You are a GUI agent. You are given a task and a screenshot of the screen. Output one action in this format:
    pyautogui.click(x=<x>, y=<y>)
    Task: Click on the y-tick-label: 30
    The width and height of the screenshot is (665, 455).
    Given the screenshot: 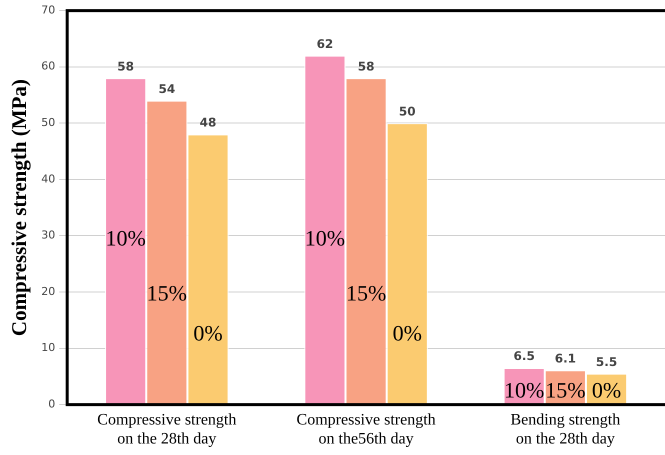 What is the action you would take?
    pyautogui.click(x=48, y=235)
    